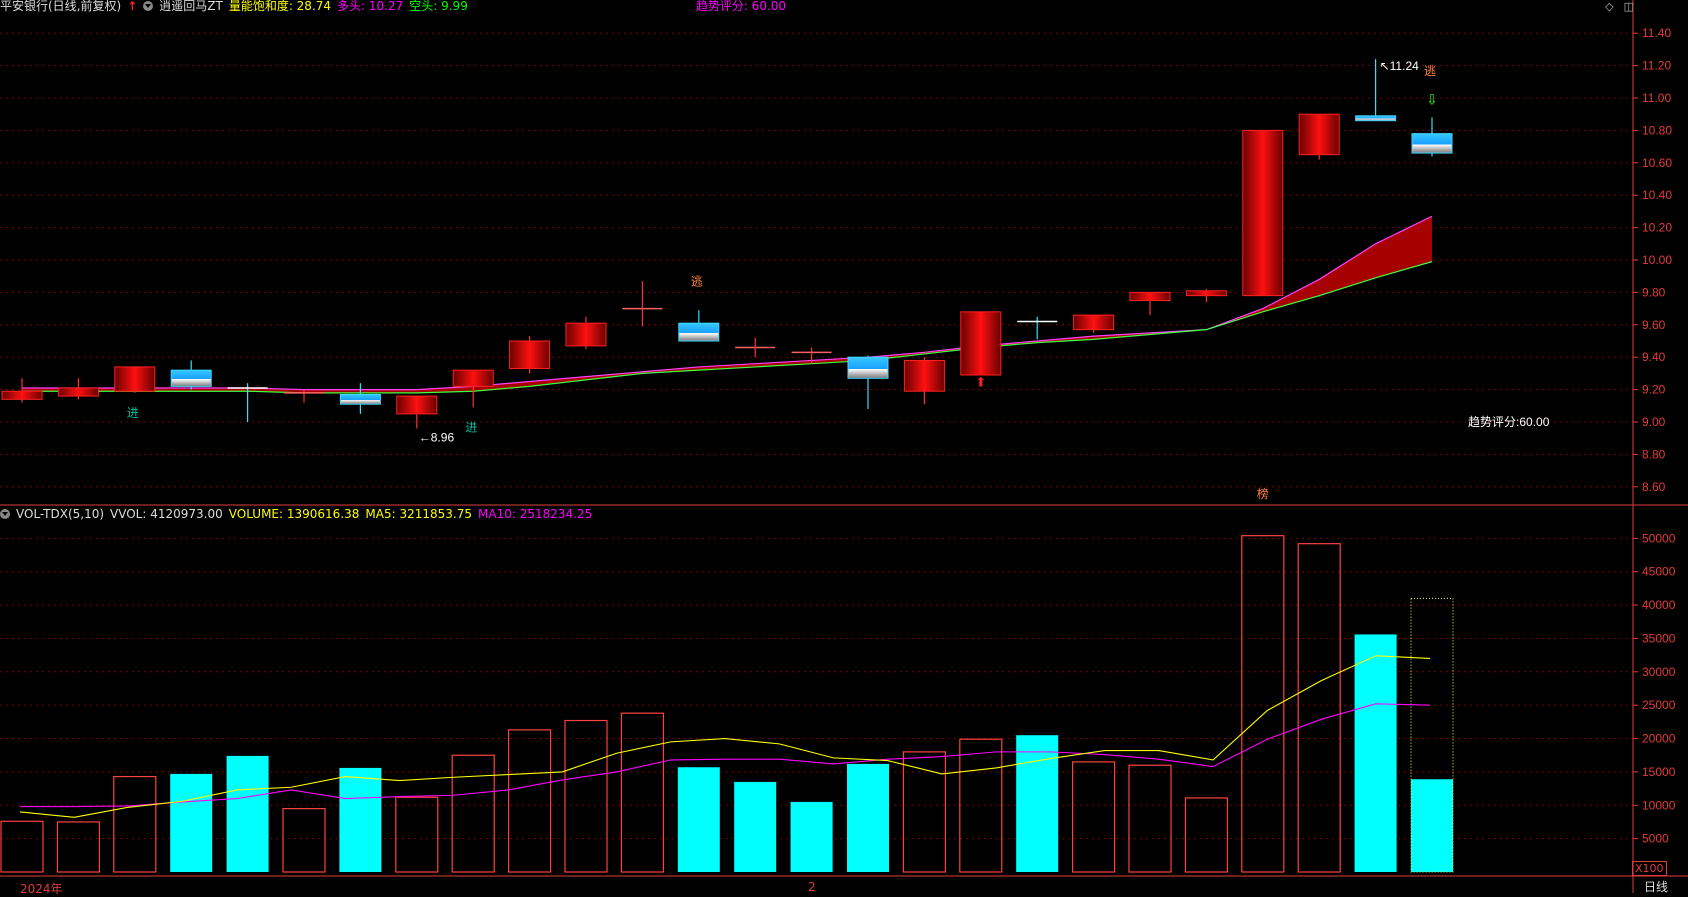 Image resolution: width=1688 pixels, height=897 pixels. What do you see at coordinates (1659, 672) in the screenshot?
I see `volume-tick-label: 30000` at bounding box center [1659, 672].